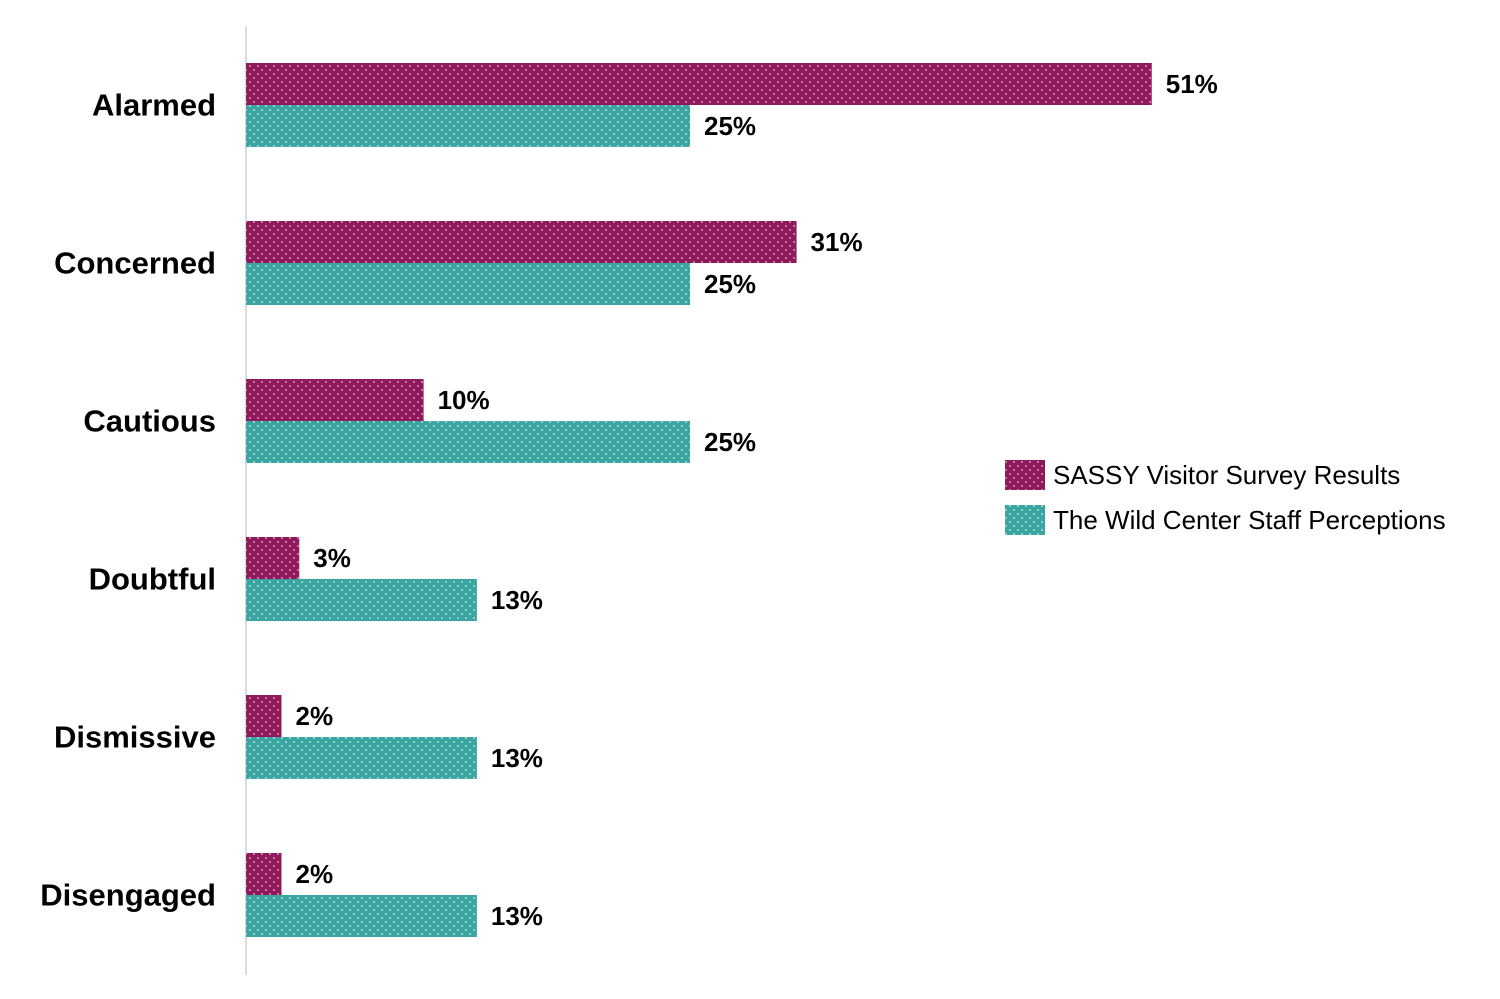 The width and height of the screenshot is (1500, 999). I want to click on legend-label: The Wild Center Staff Perceptions, so click(1249, 520).